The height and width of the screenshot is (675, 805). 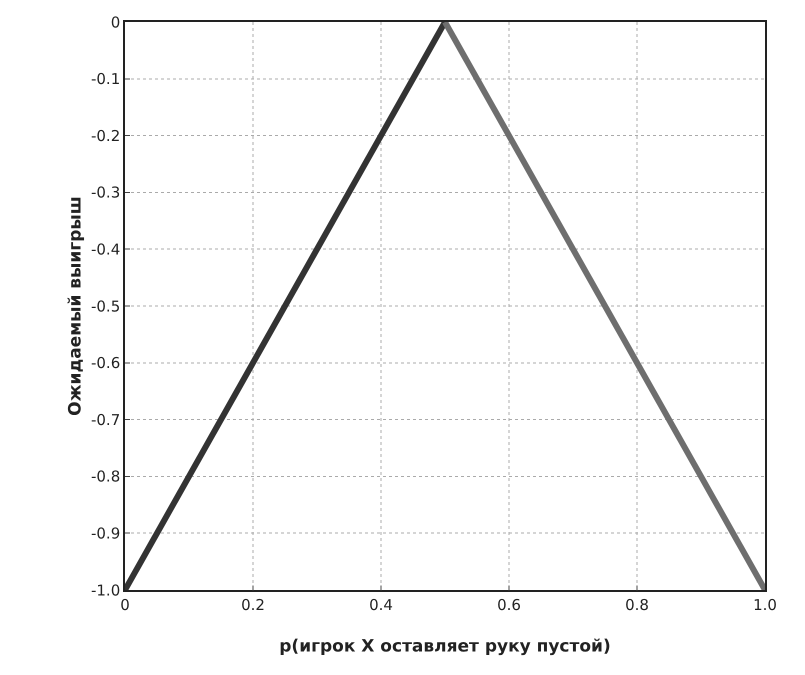 What do you see at coordinates (105, 306) in the screenshot?
I see `y-tick-label: -0.5` at bounding box center [105, 306].